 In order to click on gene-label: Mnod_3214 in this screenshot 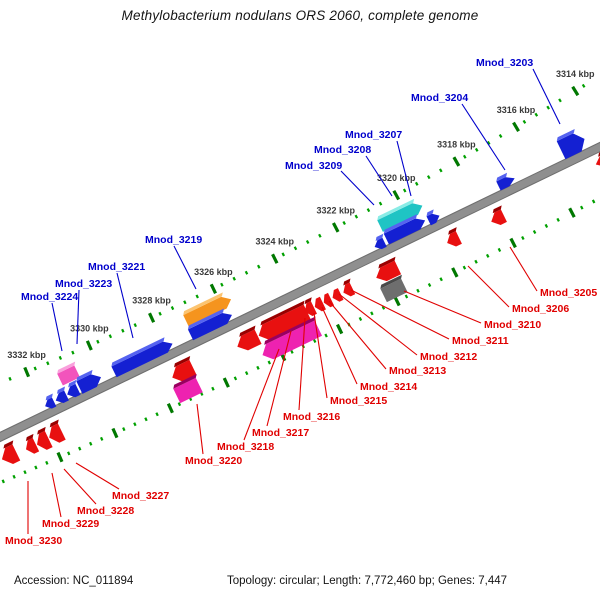, I will do `click(388, 387)`.